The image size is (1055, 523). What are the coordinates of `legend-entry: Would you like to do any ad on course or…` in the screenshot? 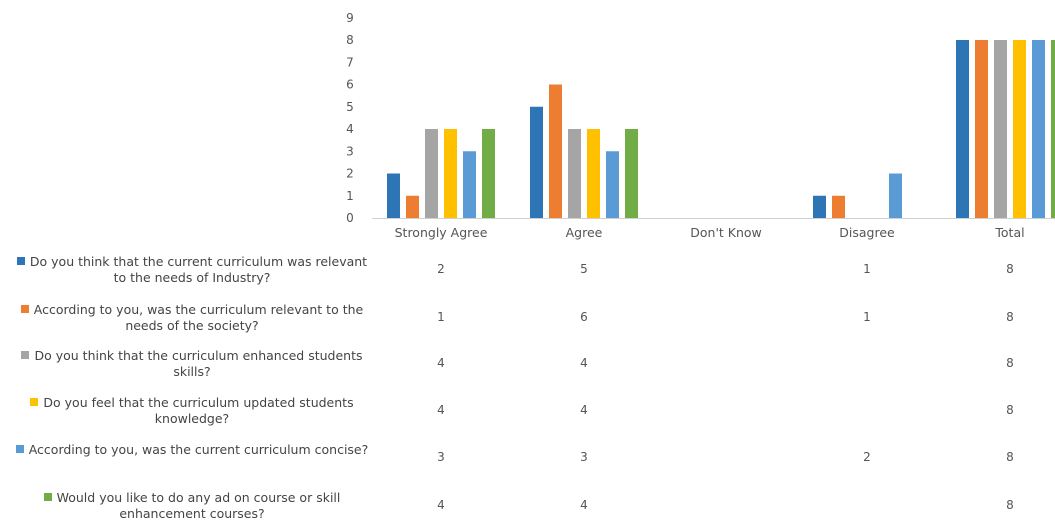 It's located at (192, 506).